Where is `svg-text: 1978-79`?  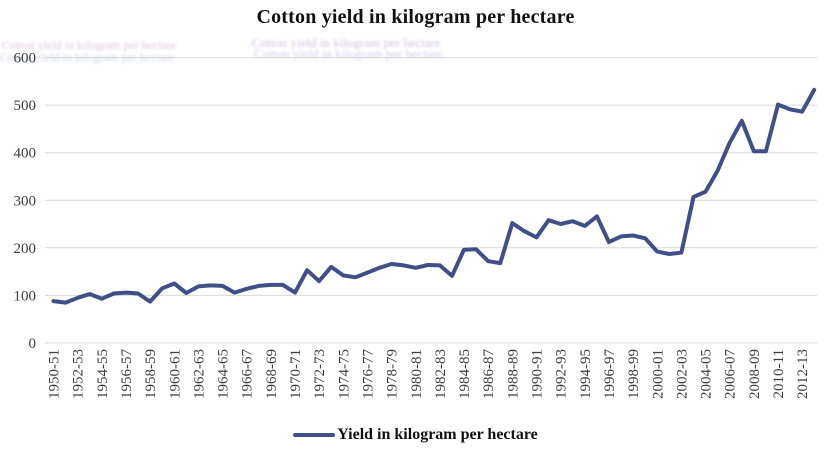
svg-text: 1978-79 is located at coordinates (393, 374).